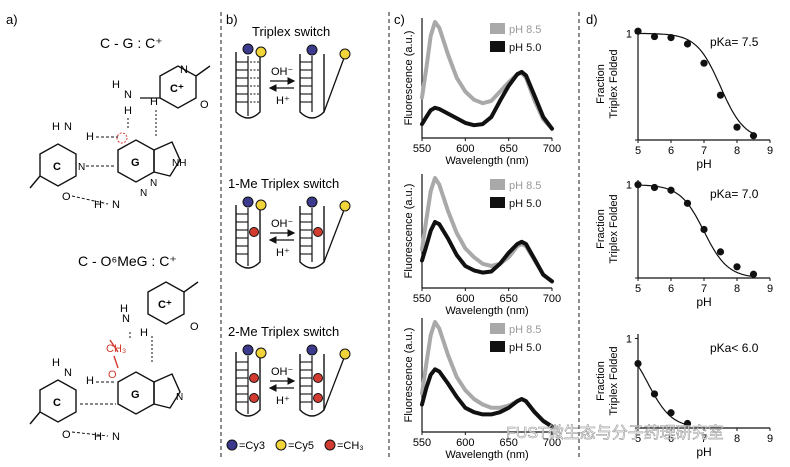 This screenshot has height=467, width=790. I want to click on cplus2-n-h: H, so click(144, 333).